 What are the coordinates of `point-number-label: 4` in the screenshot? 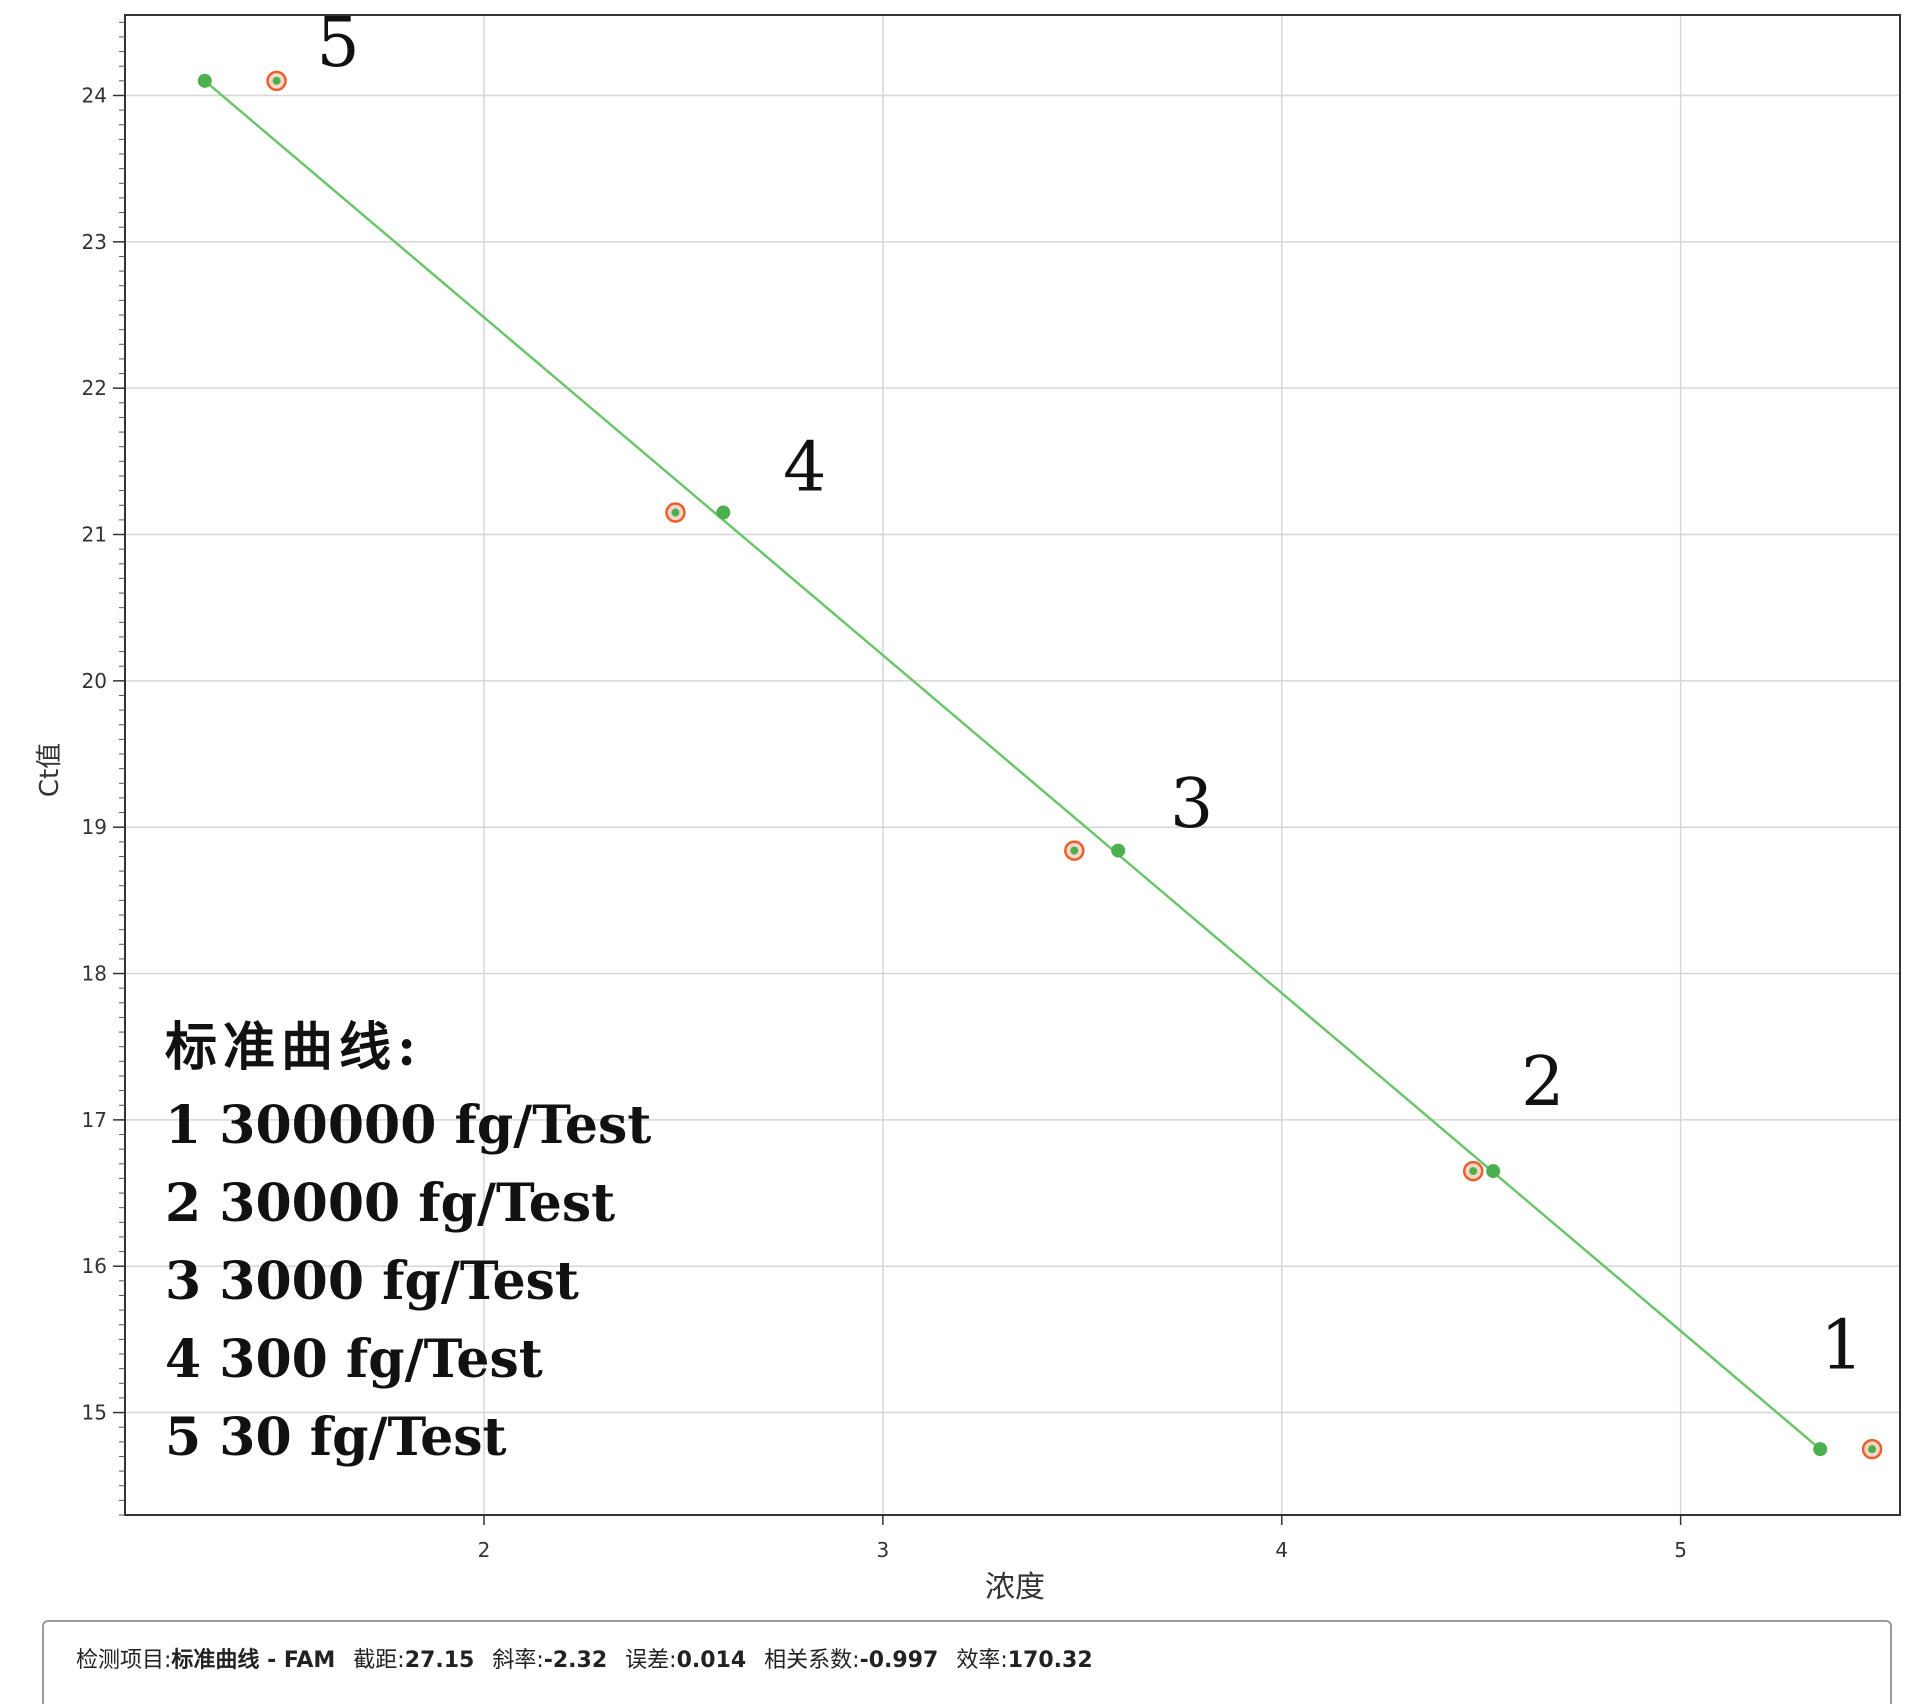 It's located at (804, 468).